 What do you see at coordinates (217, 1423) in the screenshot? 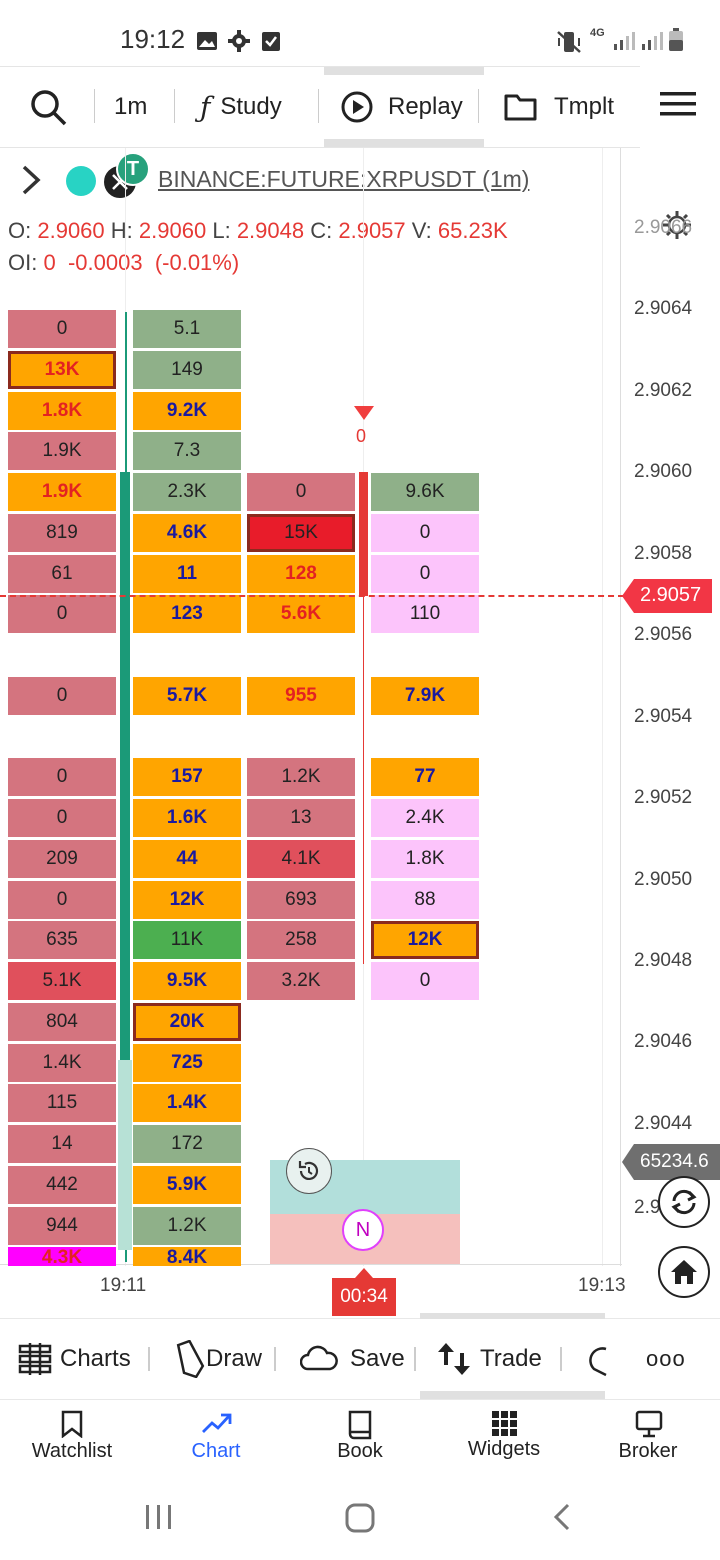
I see `chart-line-icon` at bounding box center [217, 1423].